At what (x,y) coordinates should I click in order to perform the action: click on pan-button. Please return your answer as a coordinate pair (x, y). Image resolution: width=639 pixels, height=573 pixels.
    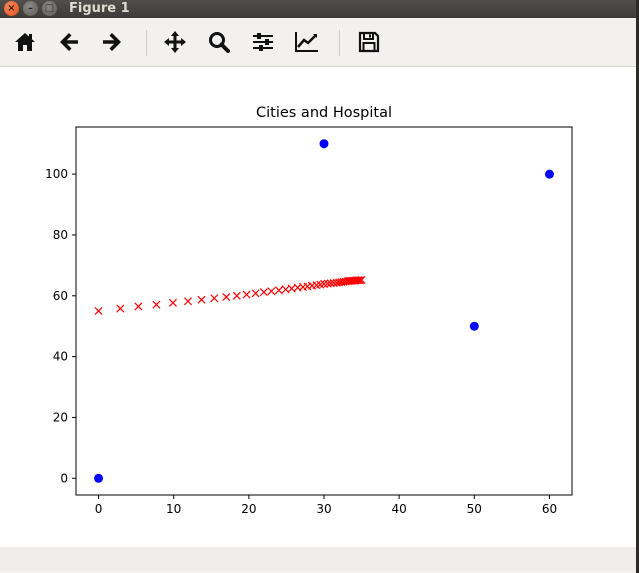
    Looking at the image, I should click on (175, 42).